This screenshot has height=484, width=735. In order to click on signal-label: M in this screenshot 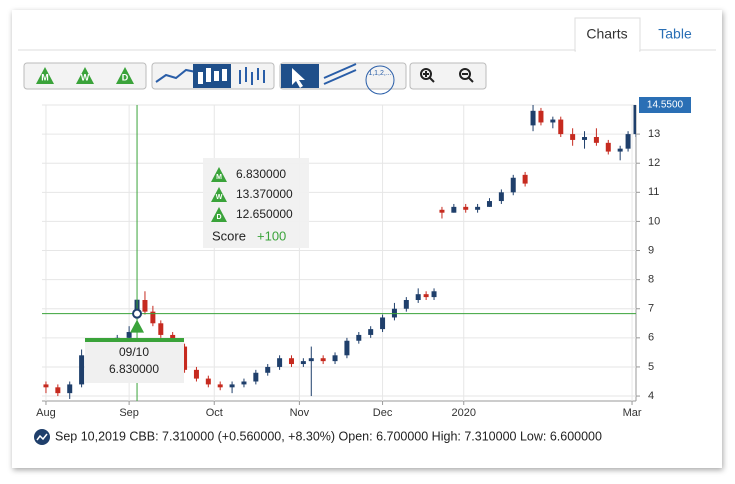, I will do `click(45, 77)`.